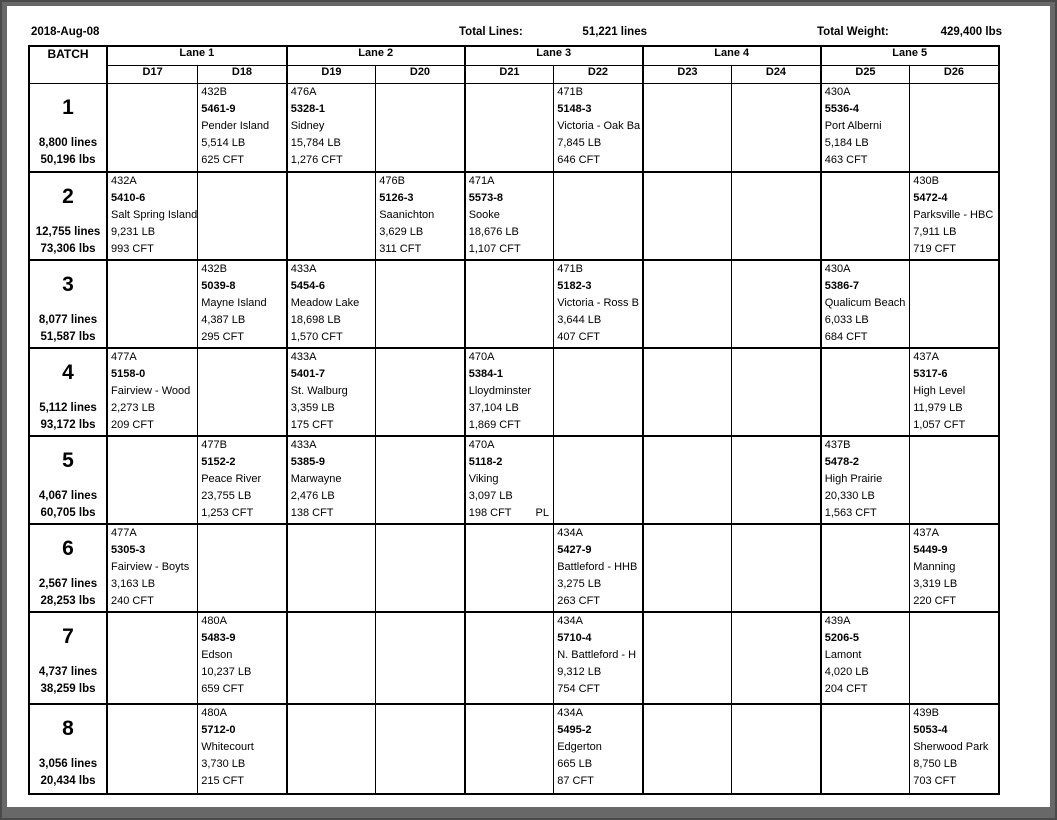 This screenshot has width=1057, height=820. Describe the element at coordinates (68, 143) in the screenshot. I see `batch-lines: 8,800 lines` at that location.